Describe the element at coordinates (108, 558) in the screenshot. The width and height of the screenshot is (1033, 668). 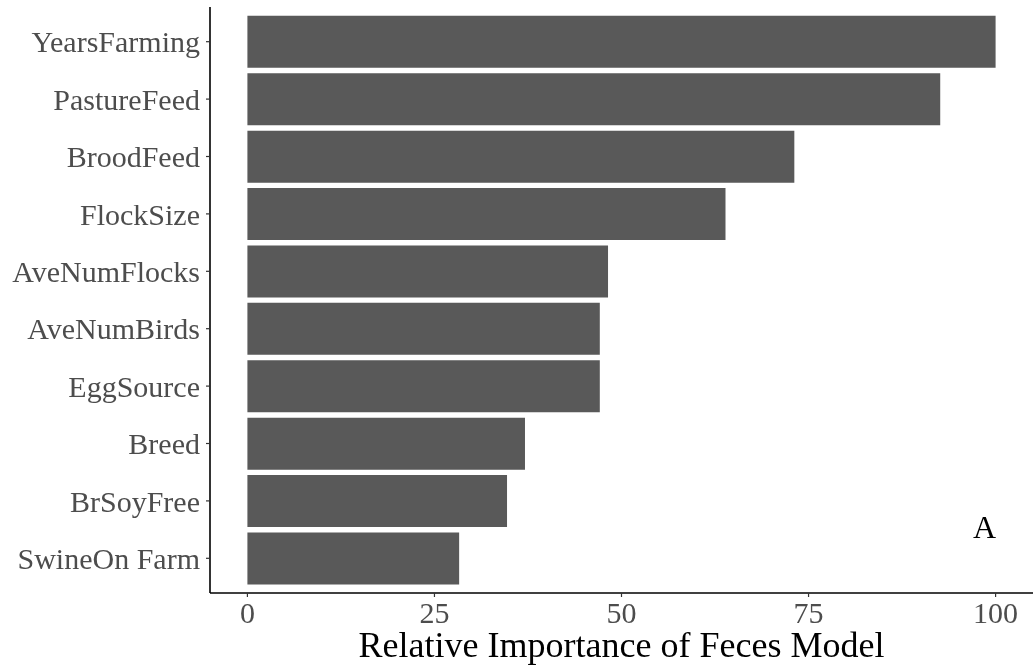
I see `y-tick-label: SwineOn Farm` at that location.